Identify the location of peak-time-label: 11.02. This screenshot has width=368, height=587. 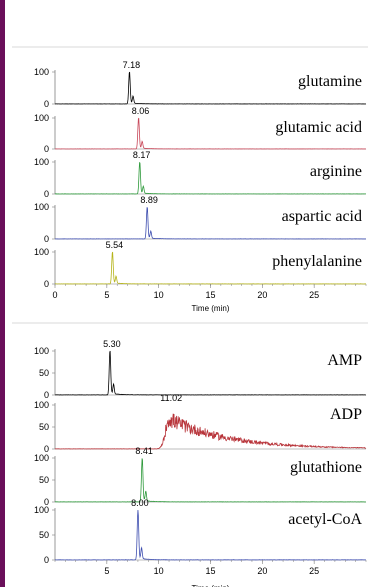
(171, 398).